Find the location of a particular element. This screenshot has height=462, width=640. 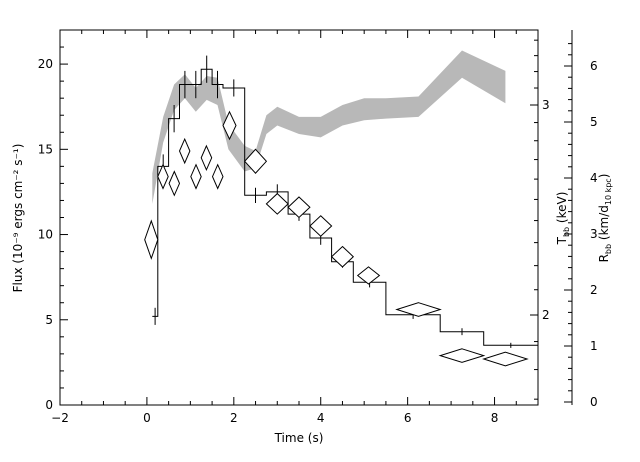

y-tick-label: 15 is located at coordinates (45, 149).